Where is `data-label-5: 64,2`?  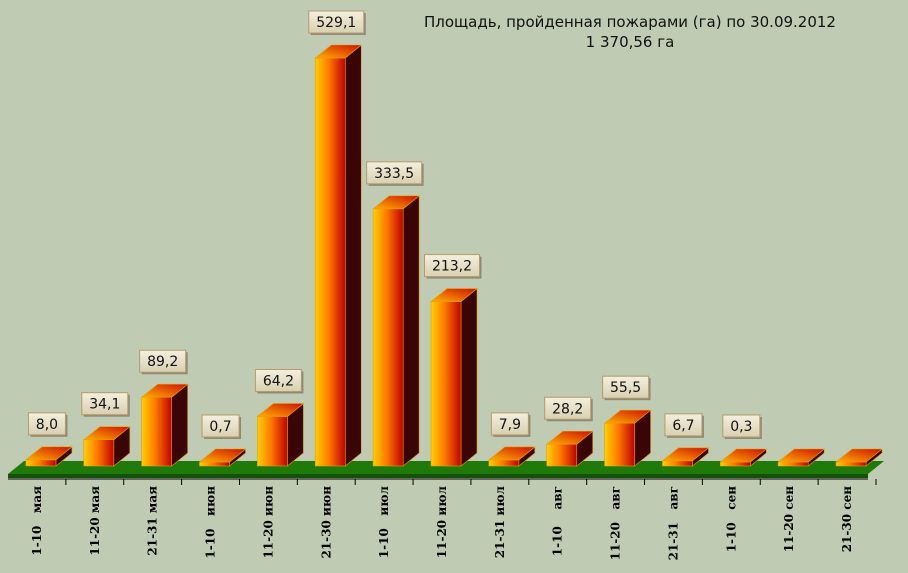
data-label-5: 64,2 is located at coordinates (279, 381).